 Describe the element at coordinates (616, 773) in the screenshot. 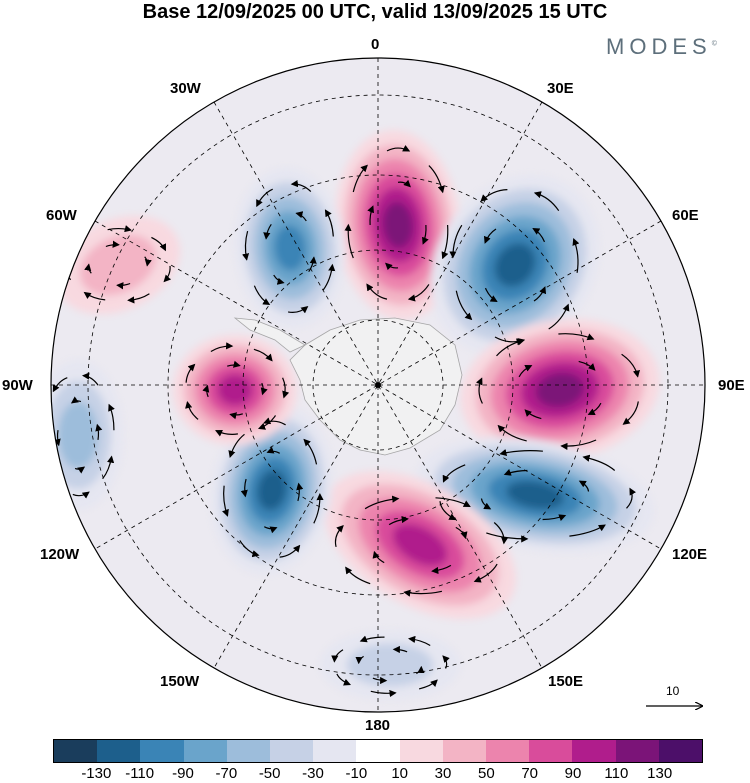

I see `colorbar-tick-label: 110` at that location.